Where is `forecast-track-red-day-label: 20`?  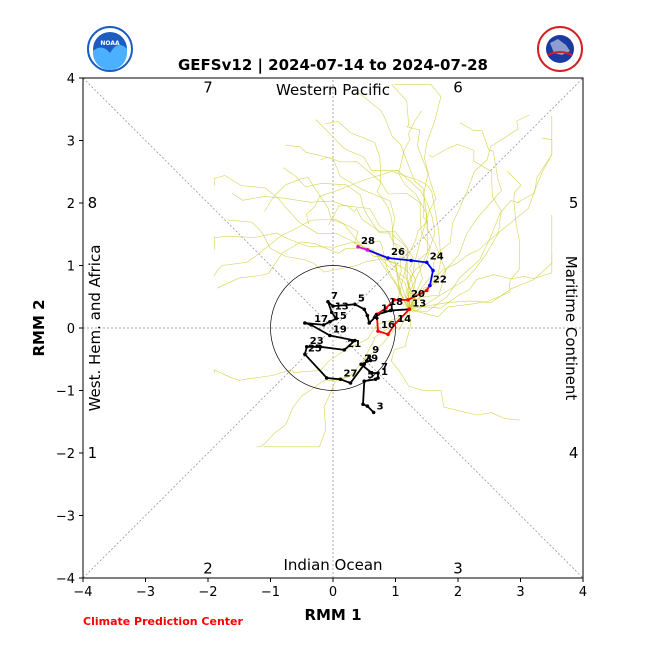 forecast-track-red-day-label: 20 is located at coordinates (418, 294).